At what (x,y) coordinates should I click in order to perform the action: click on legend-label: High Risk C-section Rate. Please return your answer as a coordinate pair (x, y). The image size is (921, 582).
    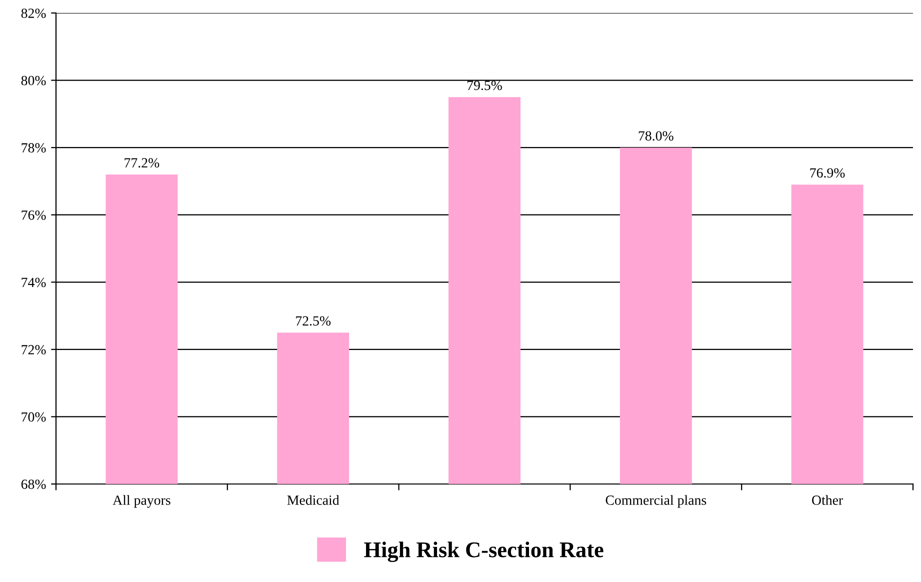
    Looking at the image, I should click on (484, 552).